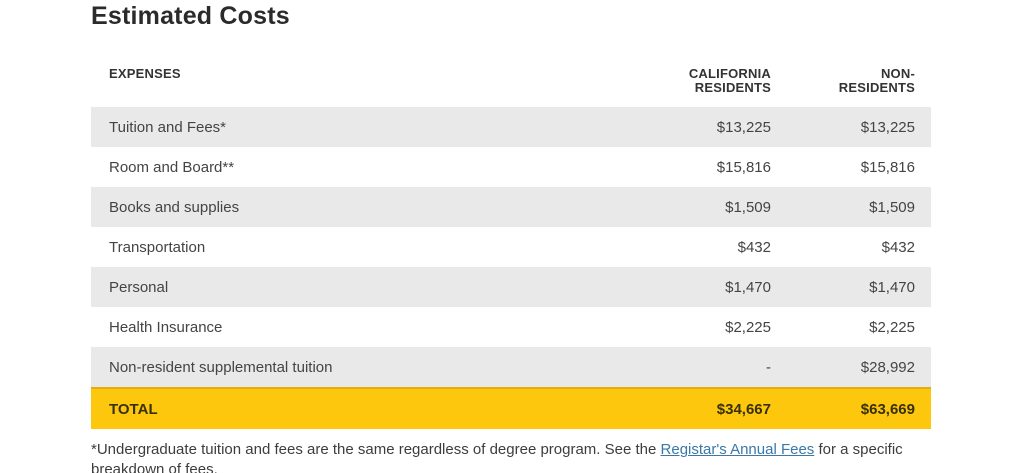  I want to click on non-residents-value: $13,225, so click(887, 127).